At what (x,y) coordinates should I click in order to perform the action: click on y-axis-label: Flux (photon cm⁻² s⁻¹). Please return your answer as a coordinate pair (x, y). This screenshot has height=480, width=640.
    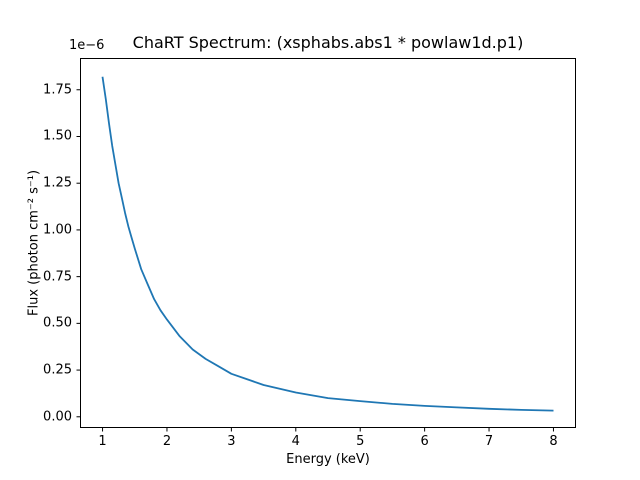
    Looking at the image, I should click on (34, 243).